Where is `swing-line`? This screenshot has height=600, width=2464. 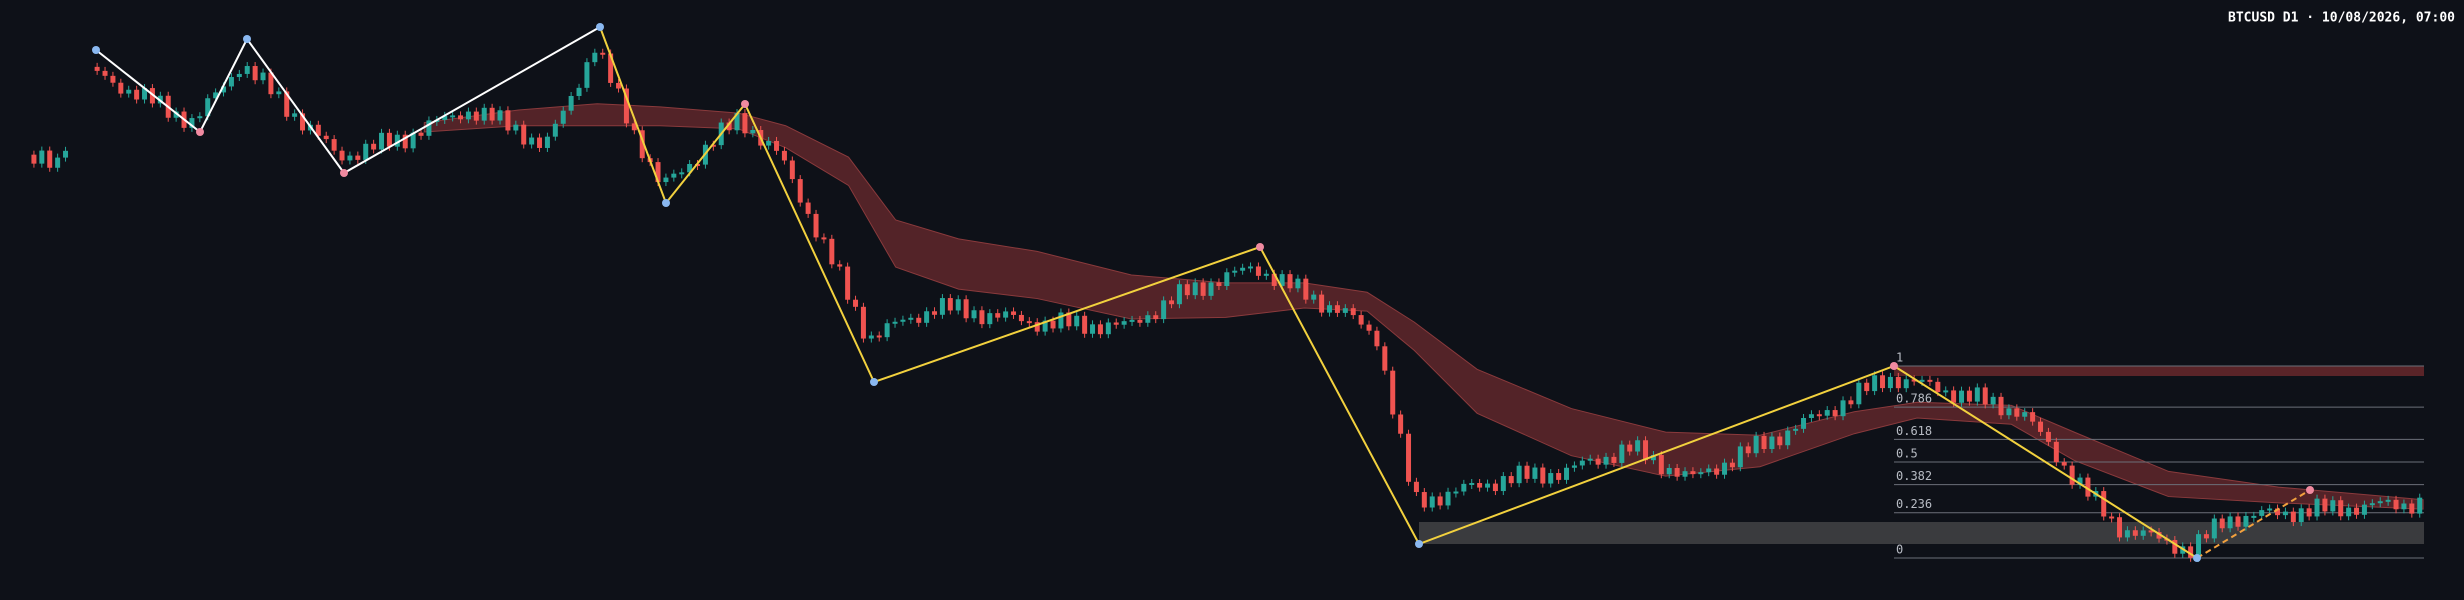
swing-line is located at coordinates (2253, 524).